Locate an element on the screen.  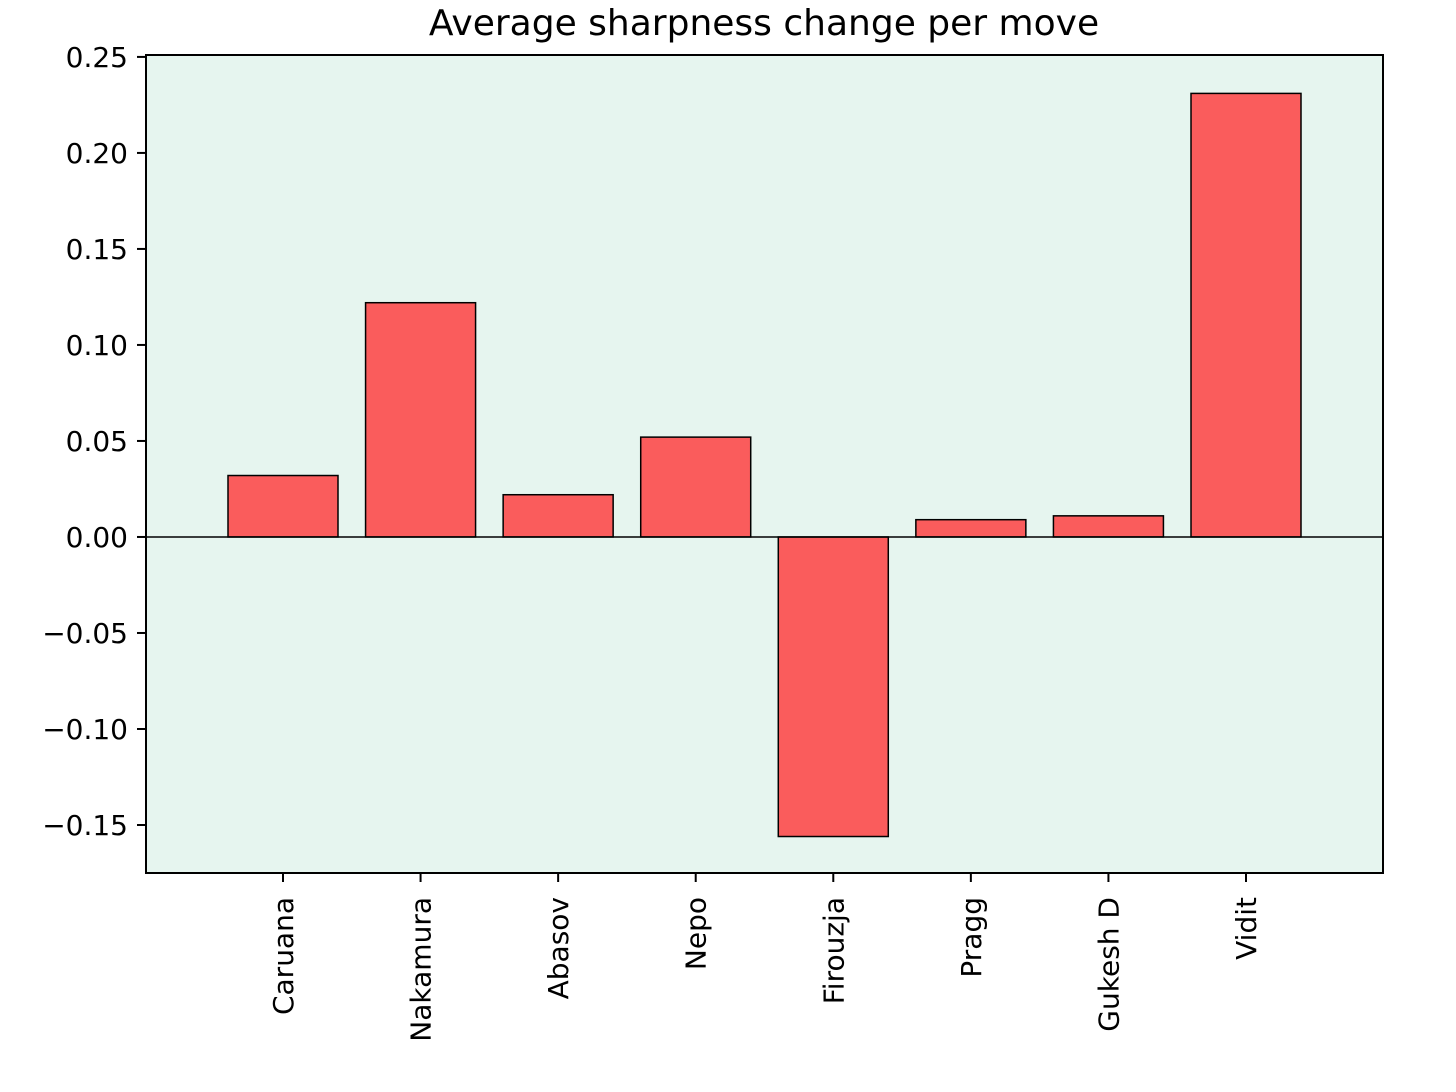
x-tick-label: Vidit is located at coordinates (1246, 928).